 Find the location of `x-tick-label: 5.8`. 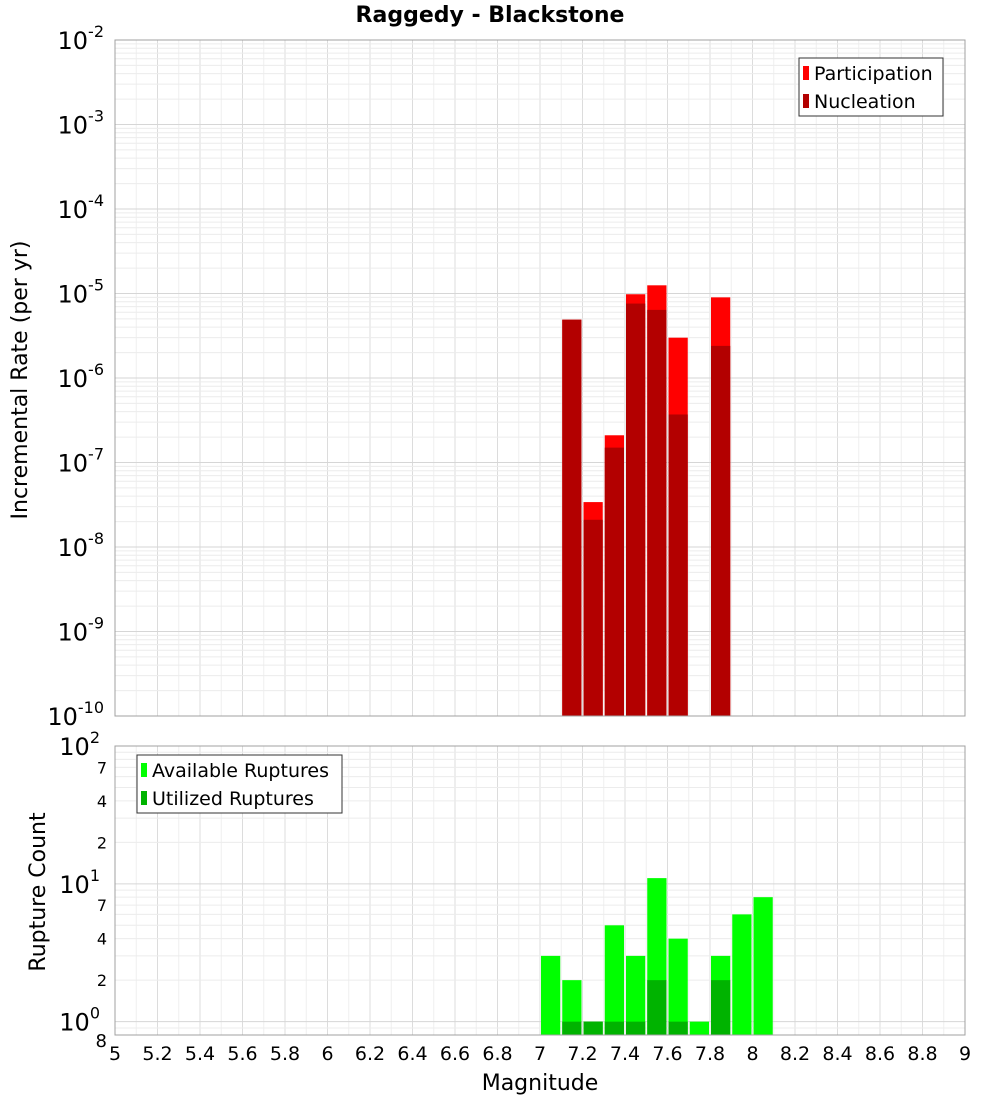

x-tick-label: 5.8 is located at coordinates (285, 1054).